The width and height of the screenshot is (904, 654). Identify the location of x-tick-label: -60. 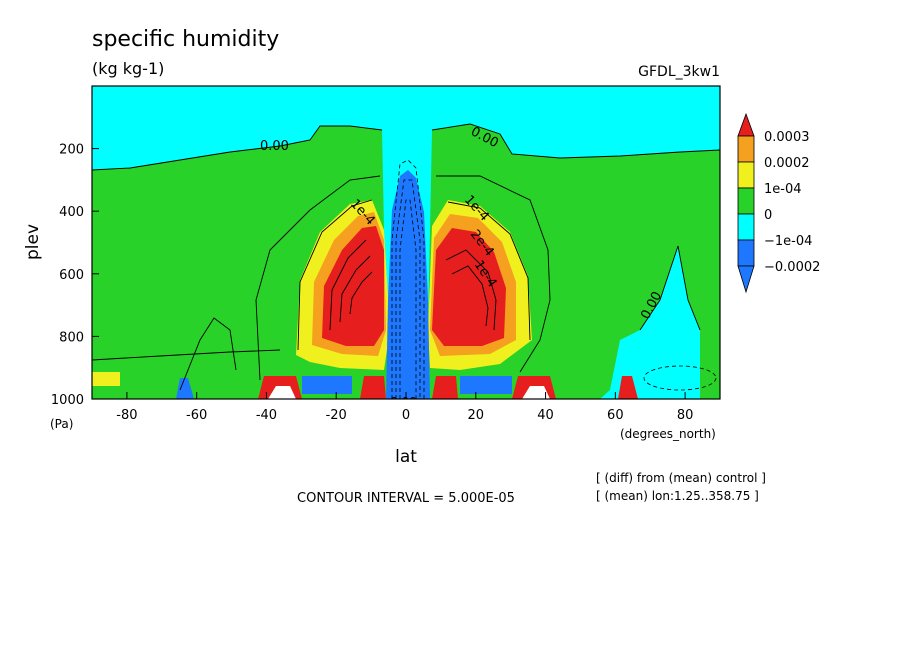
(196, 415).